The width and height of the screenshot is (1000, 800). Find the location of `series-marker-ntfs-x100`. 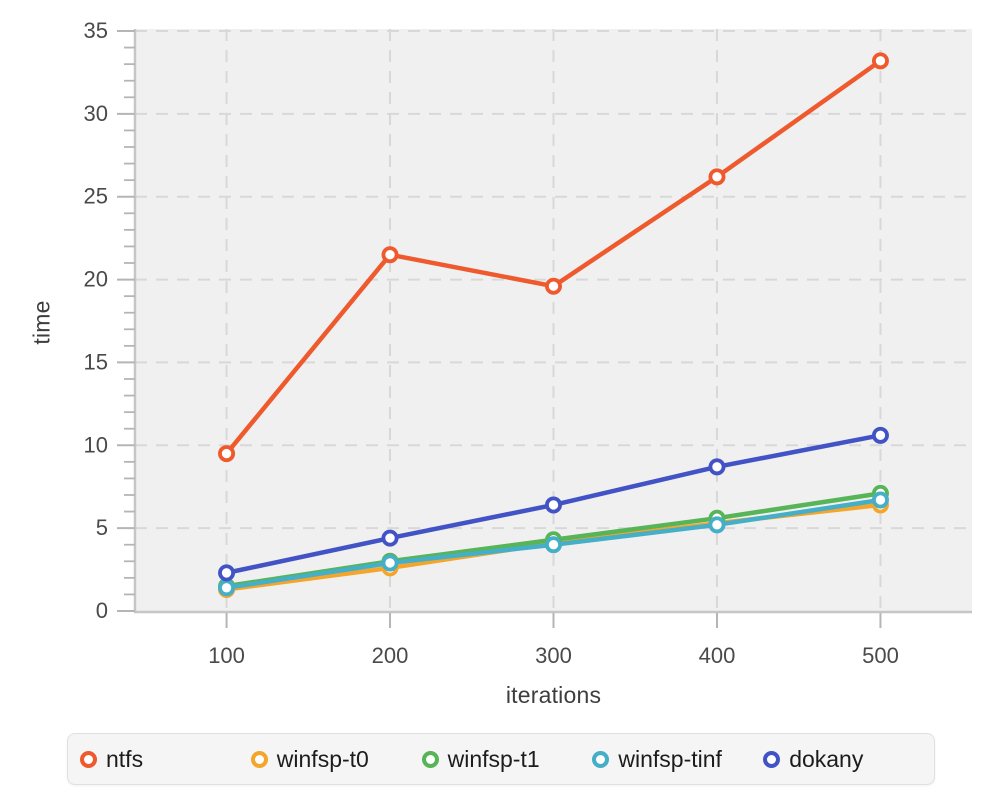

series-marker-ntfs-x100 is located at coordinates (227, 454).